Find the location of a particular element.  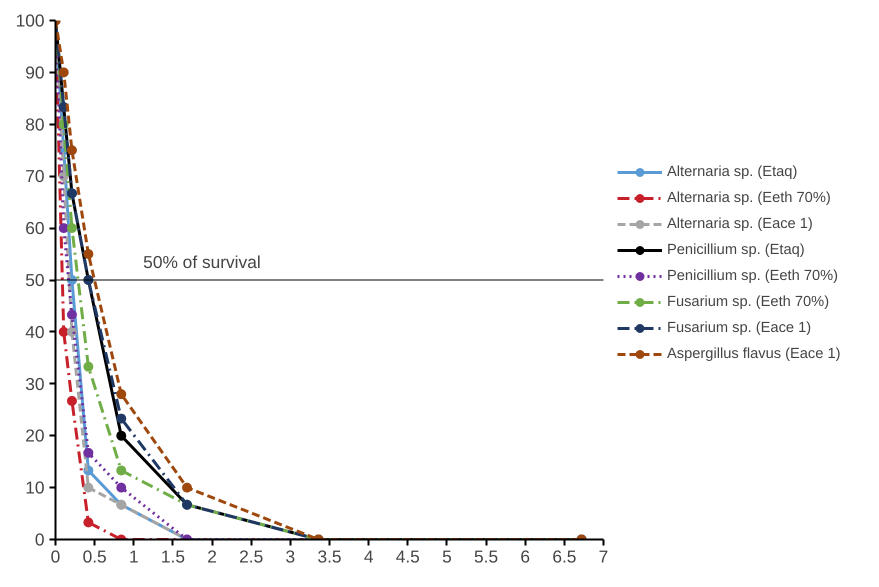

legend-label: Fusarium sp. (Eace 1) is located at coordinates (739, 328).